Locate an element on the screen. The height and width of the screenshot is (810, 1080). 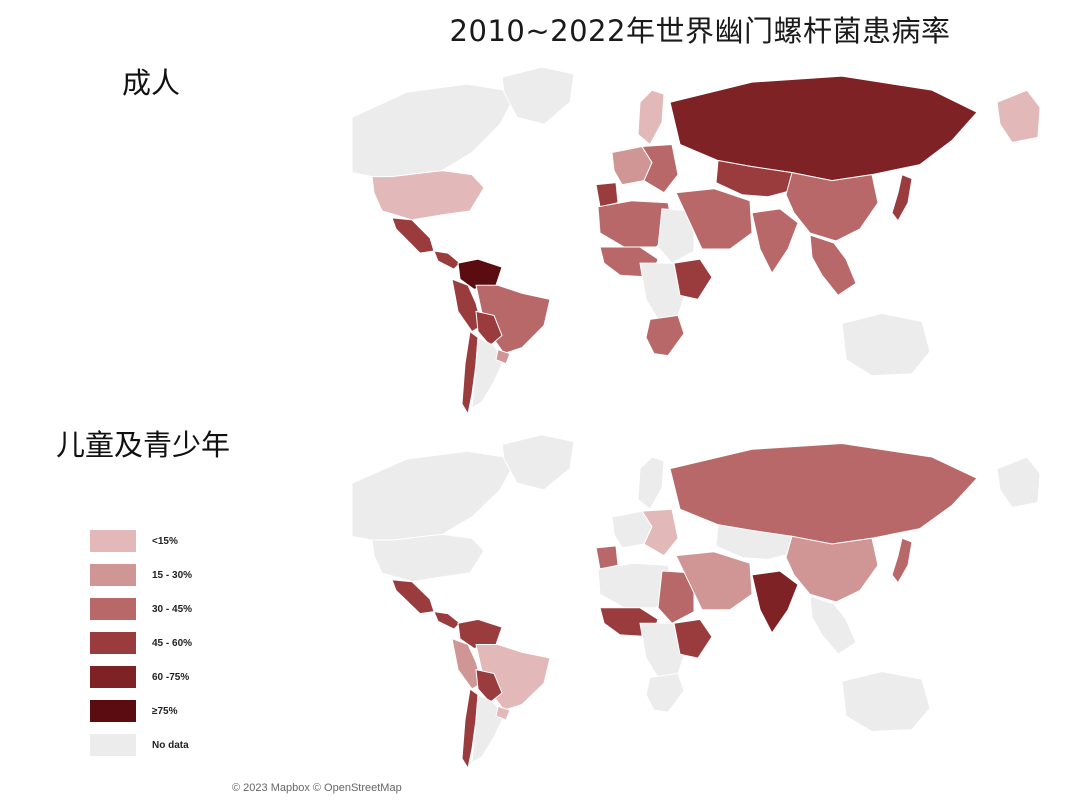
legend-item-nodata: No data is located at coordinates (165, 749).